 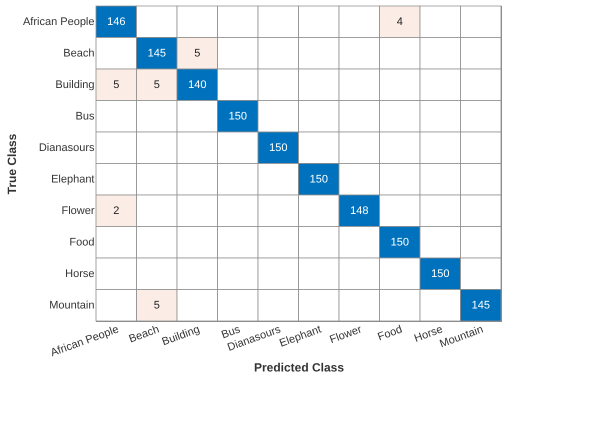 I want to click on y-tick-label: Mountain, so click(x=71, y=305).